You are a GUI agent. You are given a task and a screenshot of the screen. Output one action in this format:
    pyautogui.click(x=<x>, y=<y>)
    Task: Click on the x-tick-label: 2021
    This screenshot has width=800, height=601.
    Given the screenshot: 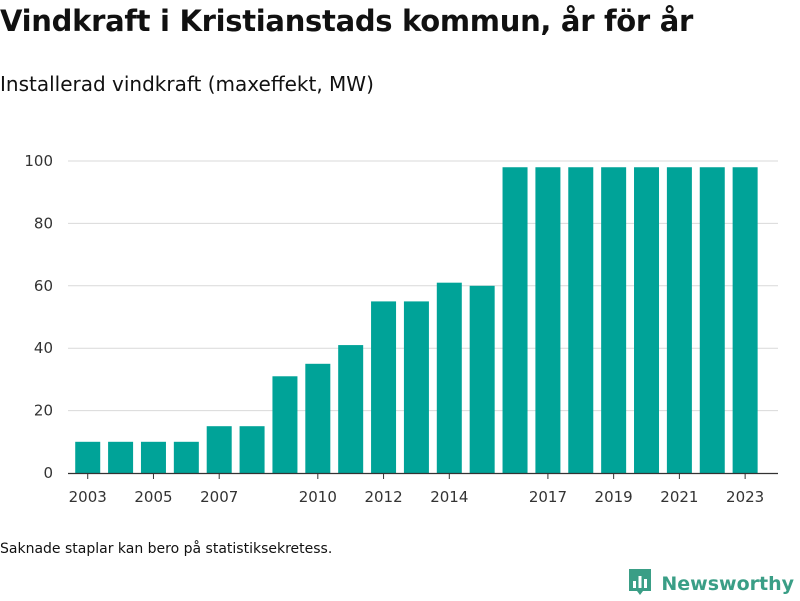 What is the action you would take?
    pyautogui.click(x=679, y=497)
    